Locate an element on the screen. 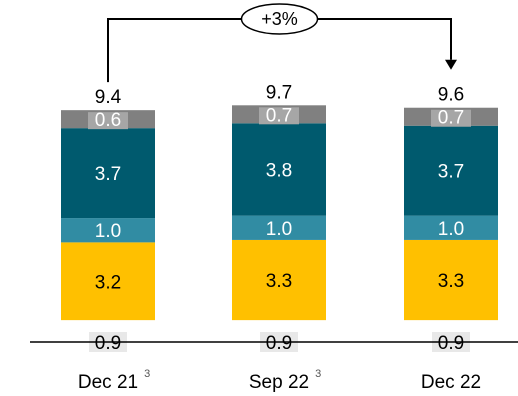  value-label-yellow-segment: 3.2 is located at coordinates (108, 282).